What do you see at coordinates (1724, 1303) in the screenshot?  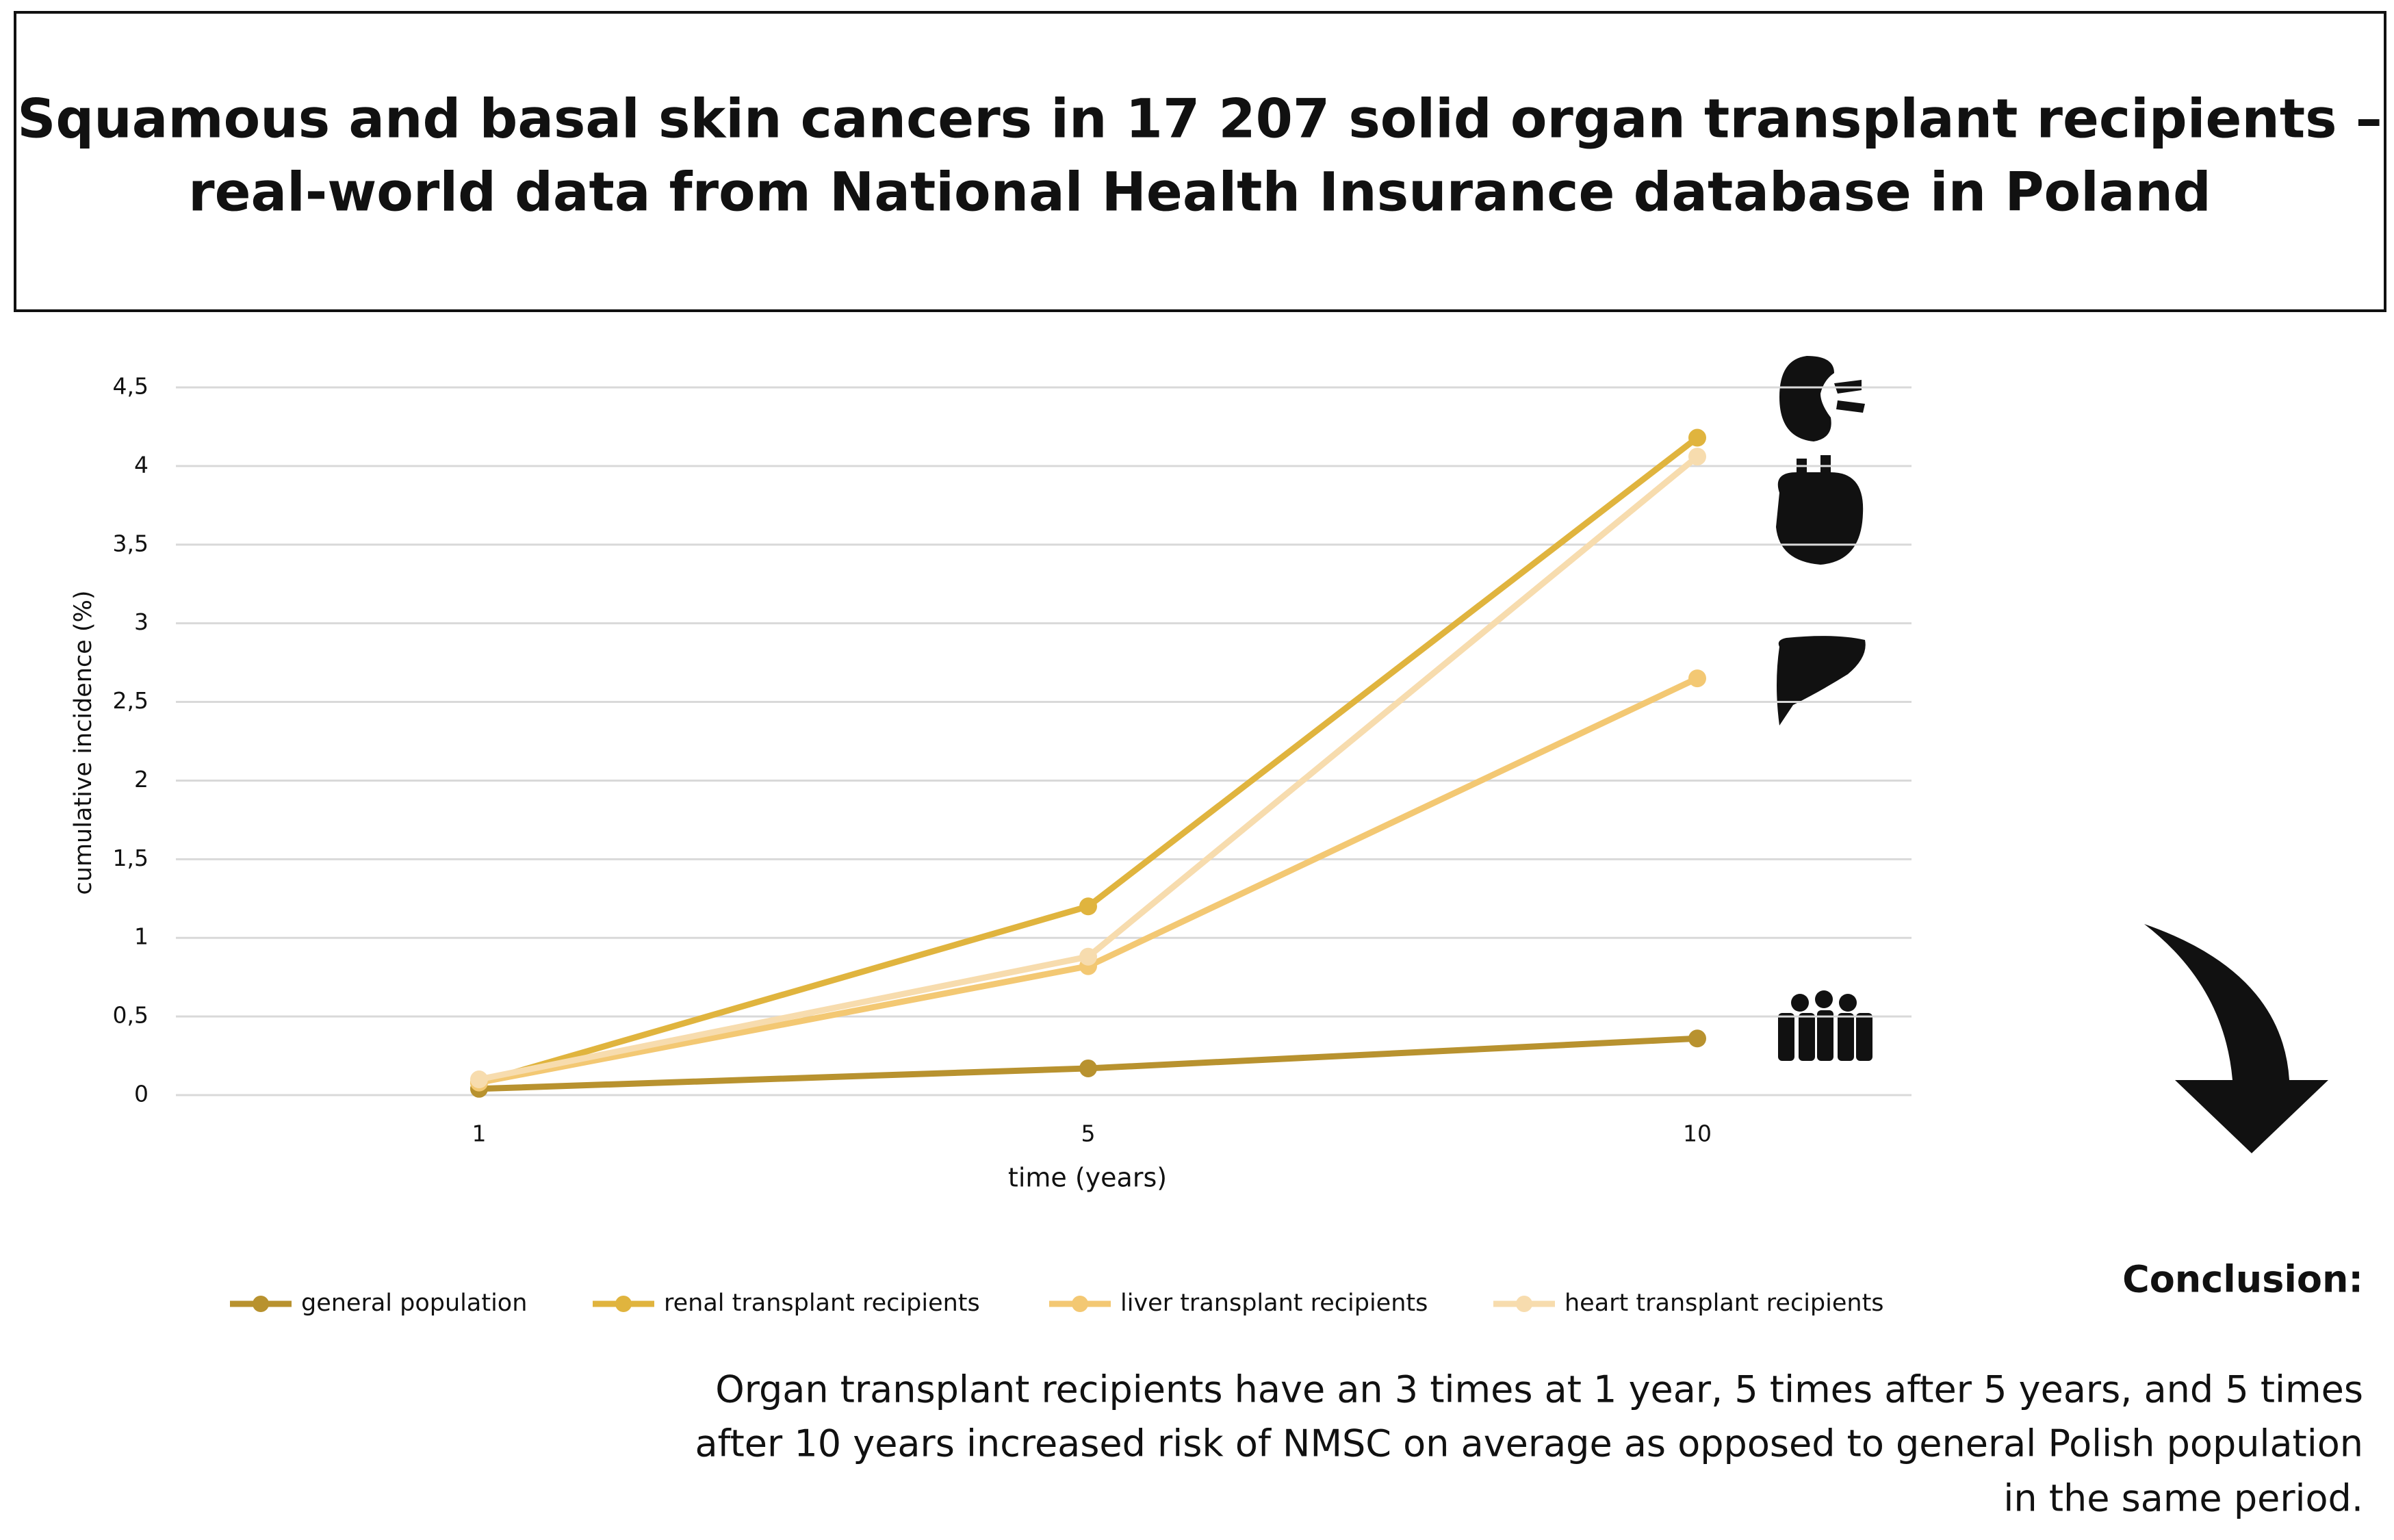 I see `legend-label: heart transplant recipients` at bounding box center [1724, 1303].